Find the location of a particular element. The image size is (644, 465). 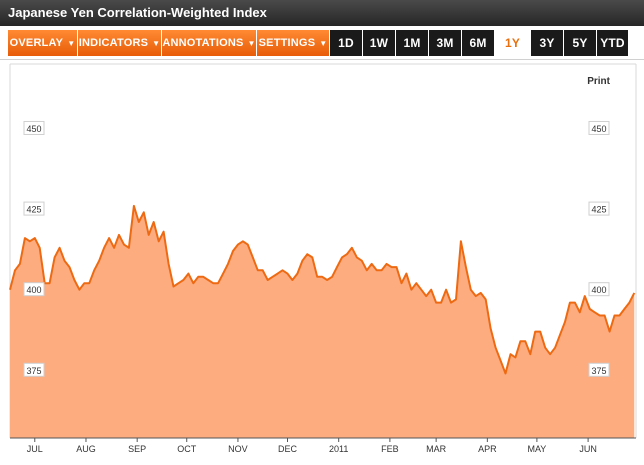

range-3y-label: 3Y is located at coordinates (547, 43).